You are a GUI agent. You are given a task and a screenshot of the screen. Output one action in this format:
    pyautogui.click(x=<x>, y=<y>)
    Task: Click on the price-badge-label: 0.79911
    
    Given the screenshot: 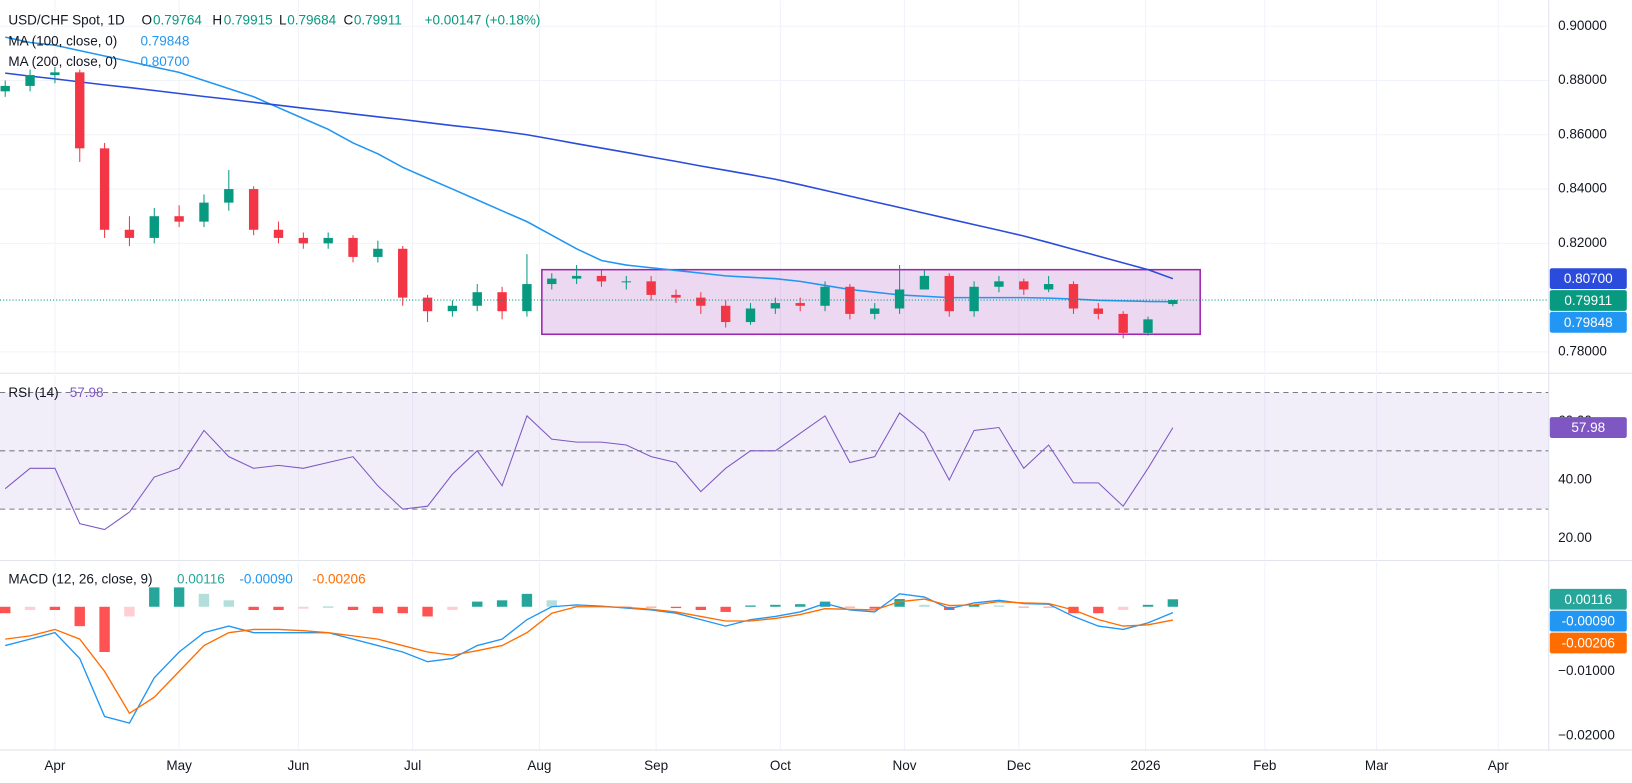 What is the action you would take?
    pyautogui.click(x=1588, y=300)
    